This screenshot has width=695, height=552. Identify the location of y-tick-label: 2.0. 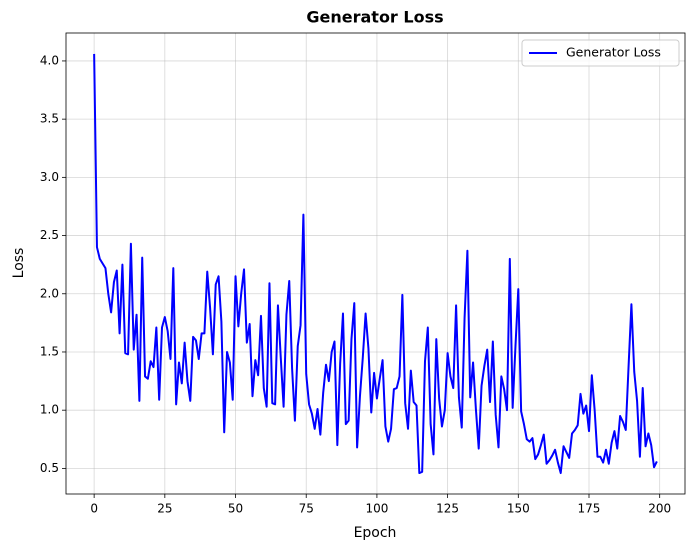
(49, 293).